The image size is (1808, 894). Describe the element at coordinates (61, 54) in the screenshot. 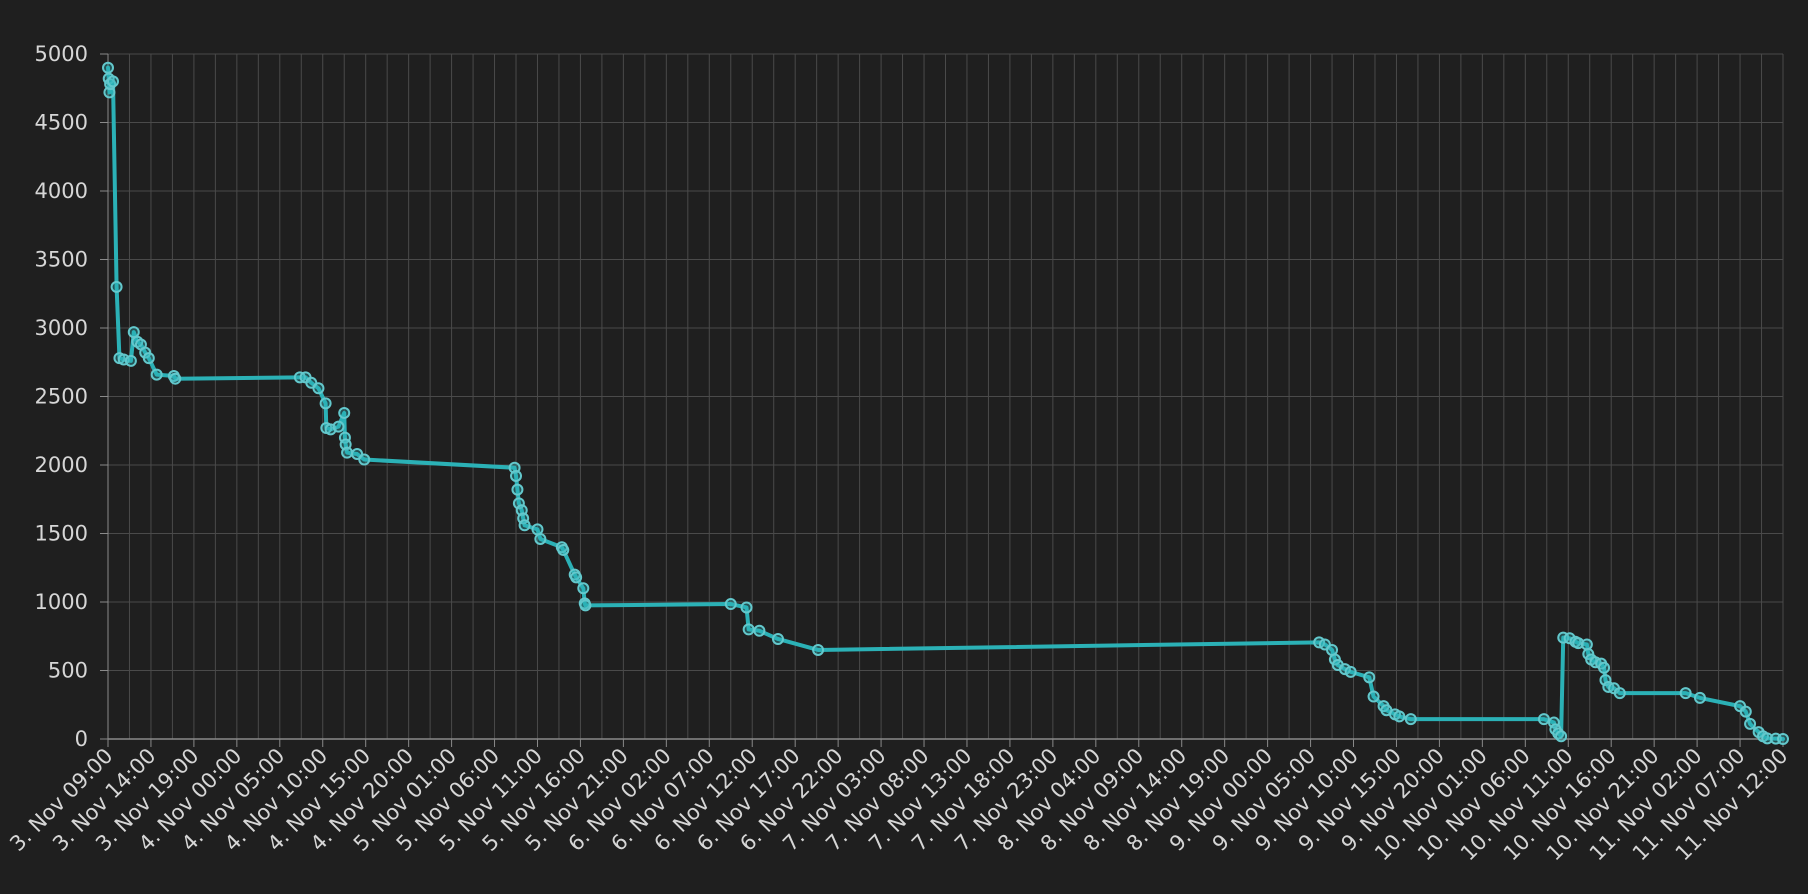

I see `y-tick-label: 5000` at that location.